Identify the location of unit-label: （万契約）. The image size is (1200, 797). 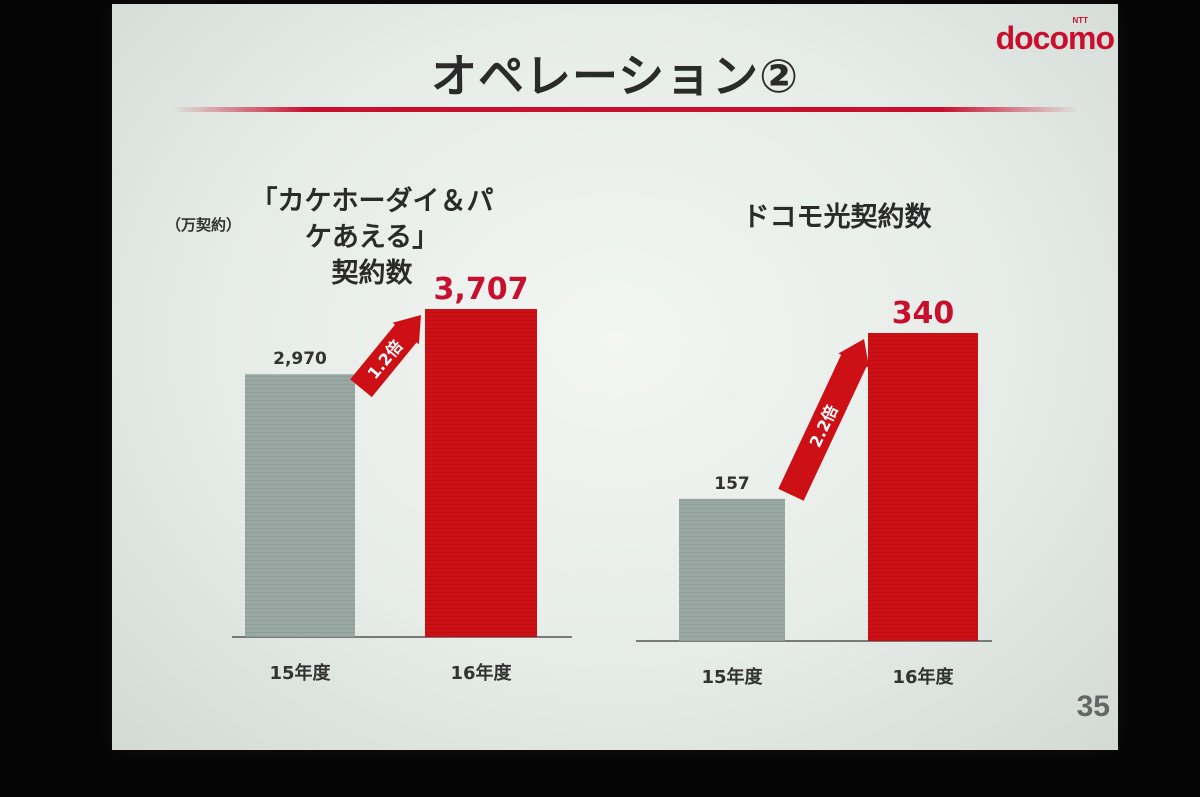
(204, 225).